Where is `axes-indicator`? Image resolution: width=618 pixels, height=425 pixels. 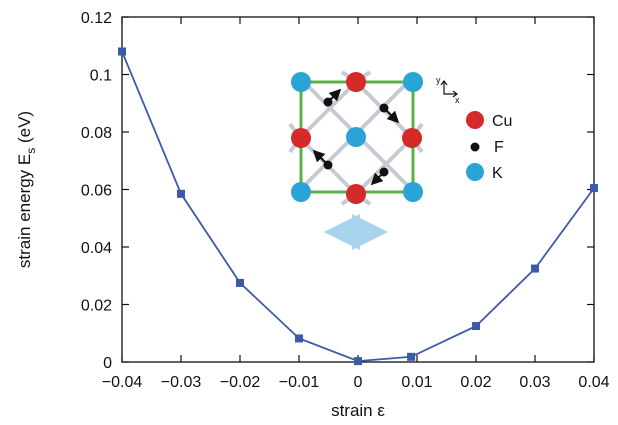 axes-indicator is located at coordinates (449, 89).